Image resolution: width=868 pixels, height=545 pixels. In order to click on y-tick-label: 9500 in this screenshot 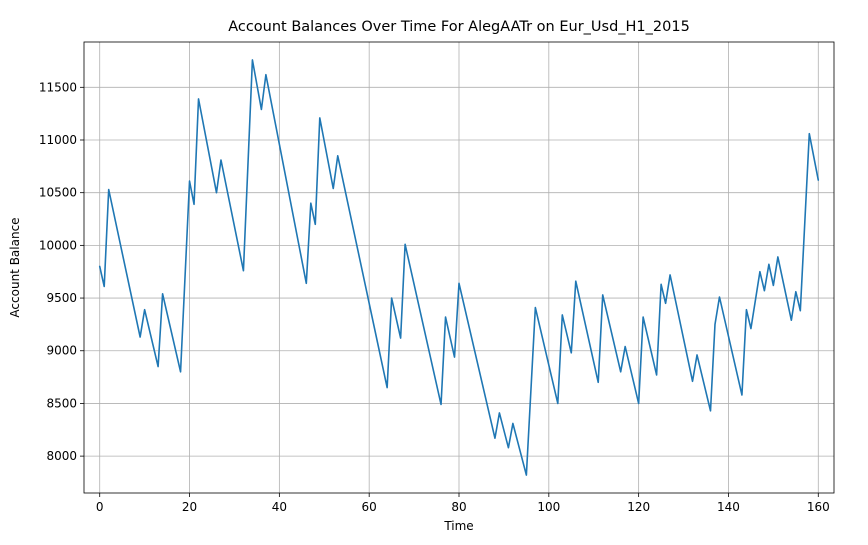, I will do `click(61, 298)`.